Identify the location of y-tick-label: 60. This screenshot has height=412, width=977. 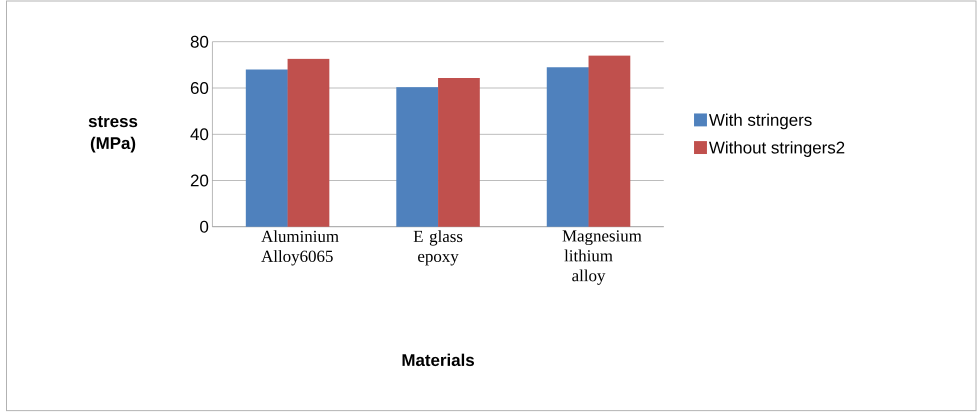
(199, 88).